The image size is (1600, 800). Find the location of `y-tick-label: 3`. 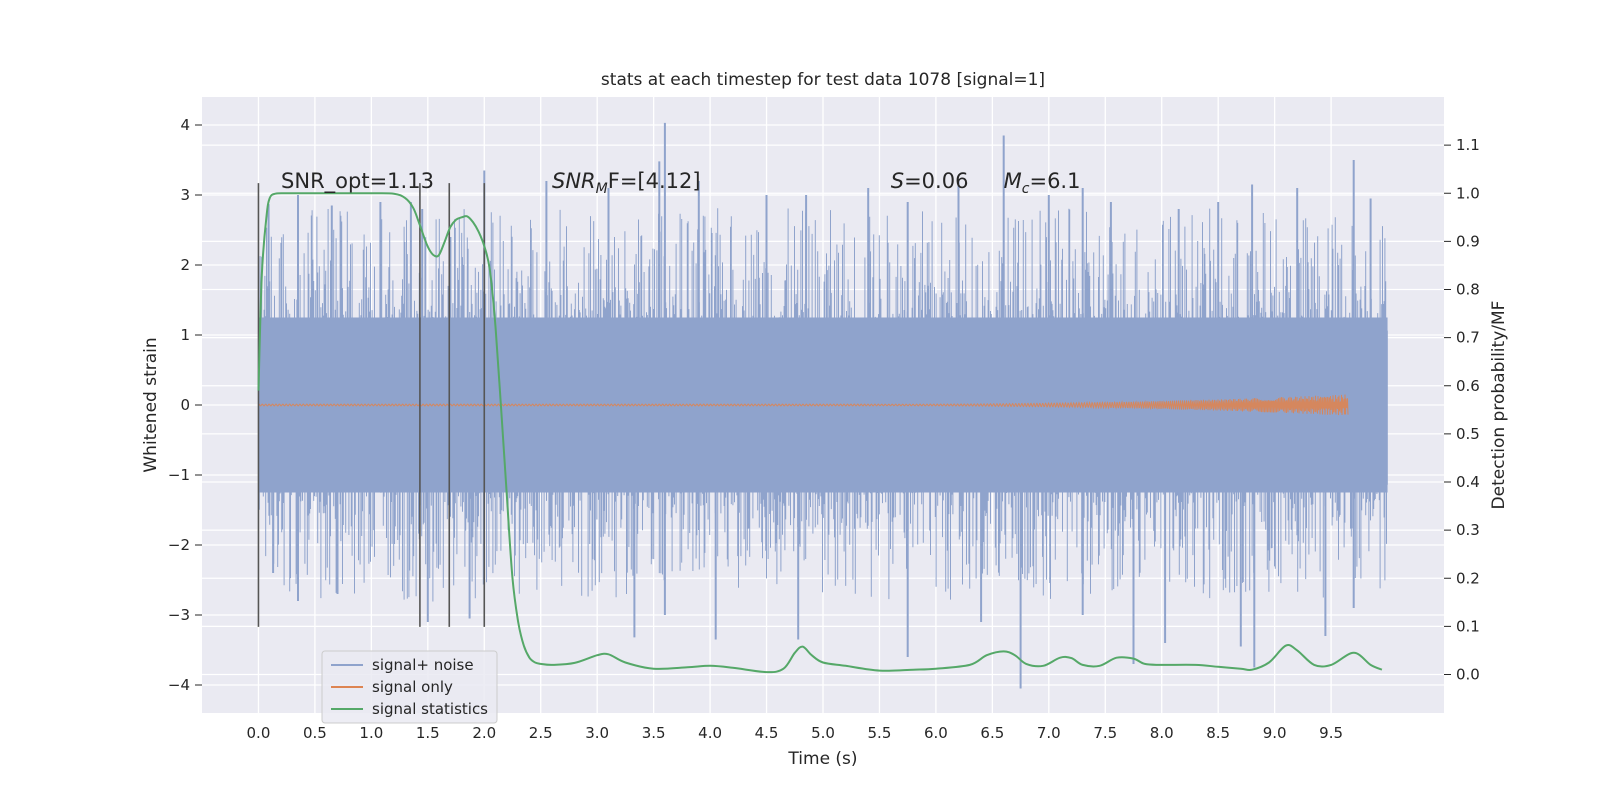

y-tick-label: 3 is located at coordinates (185, 195).